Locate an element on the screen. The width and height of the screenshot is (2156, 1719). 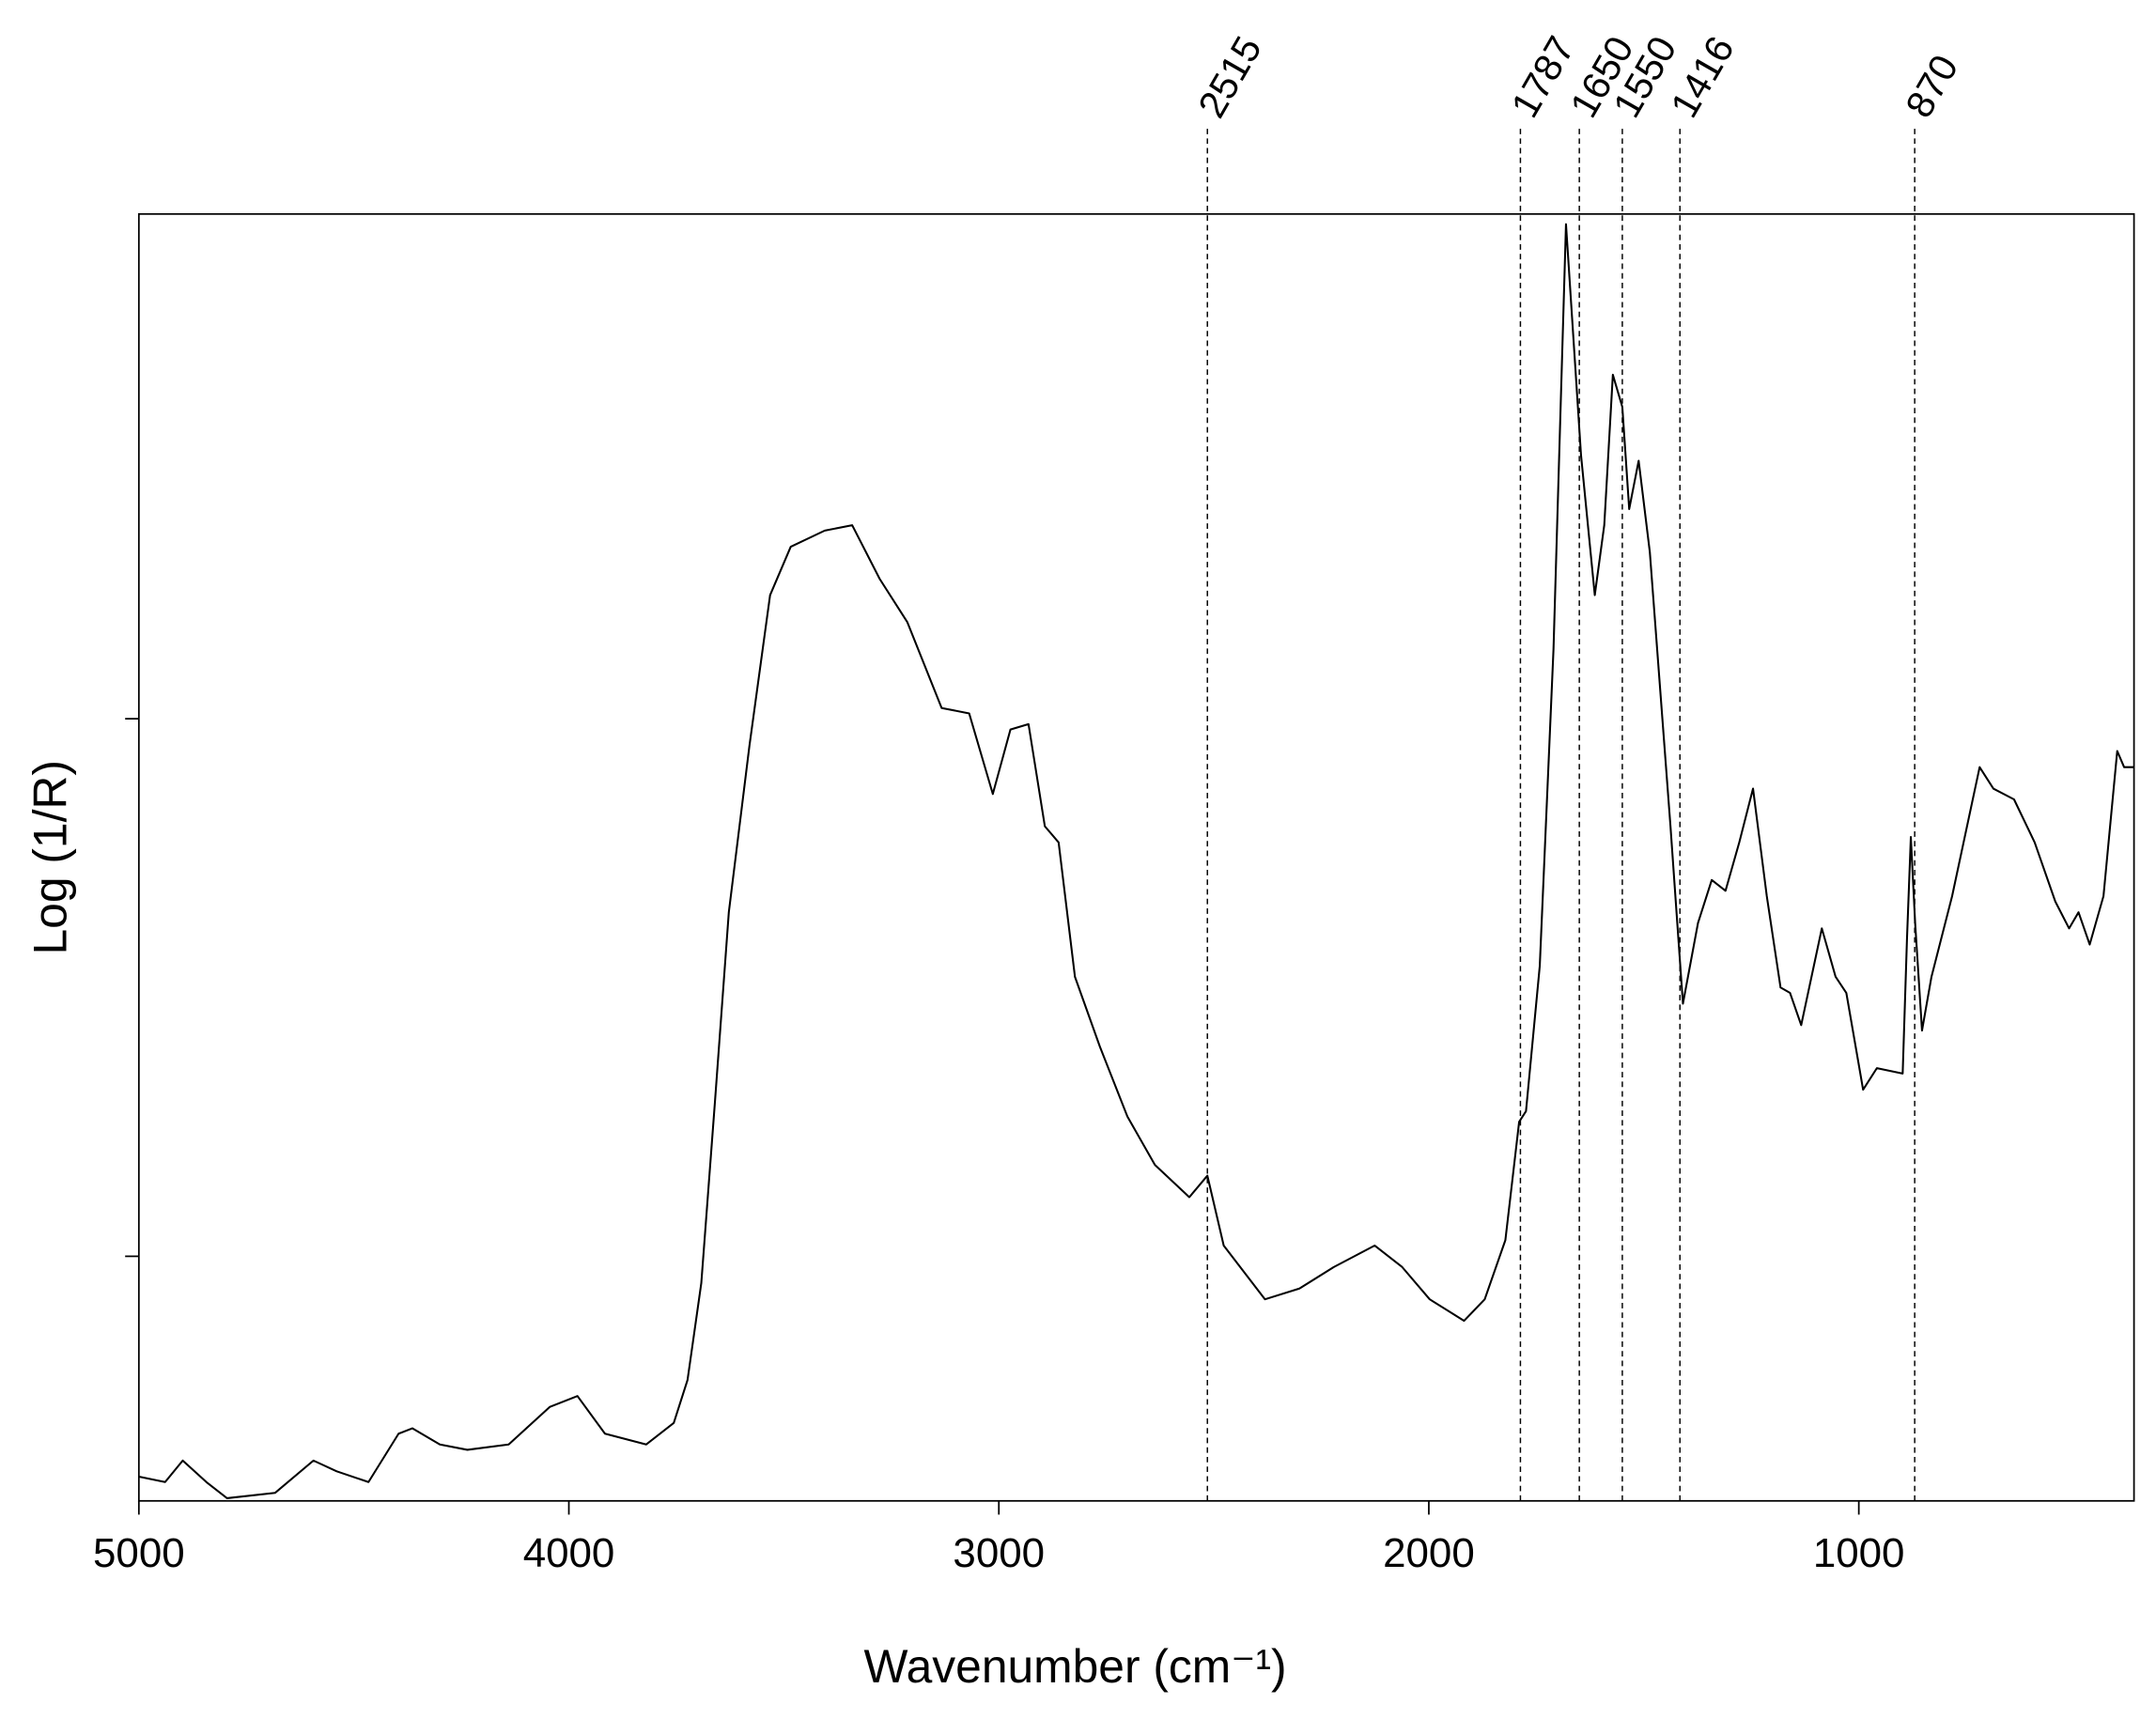
x-tick-label: 2000 is located at coordinates (1429, 1553).